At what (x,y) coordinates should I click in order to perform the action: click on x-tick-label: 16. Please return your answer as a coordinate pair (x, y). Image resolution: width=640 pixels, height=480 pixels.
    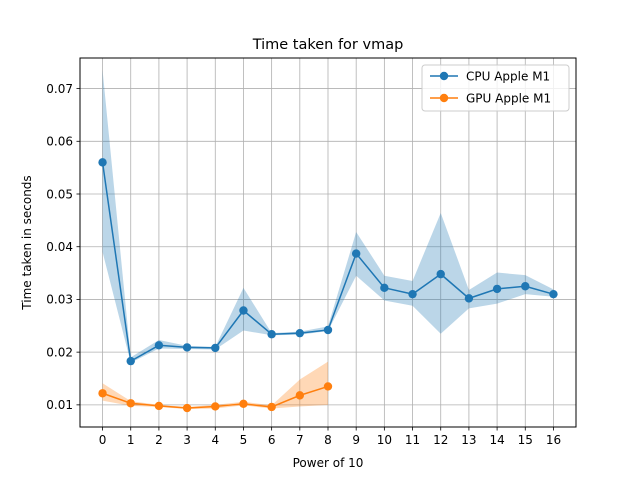
    Looking at the image, I should click on (553, 440).